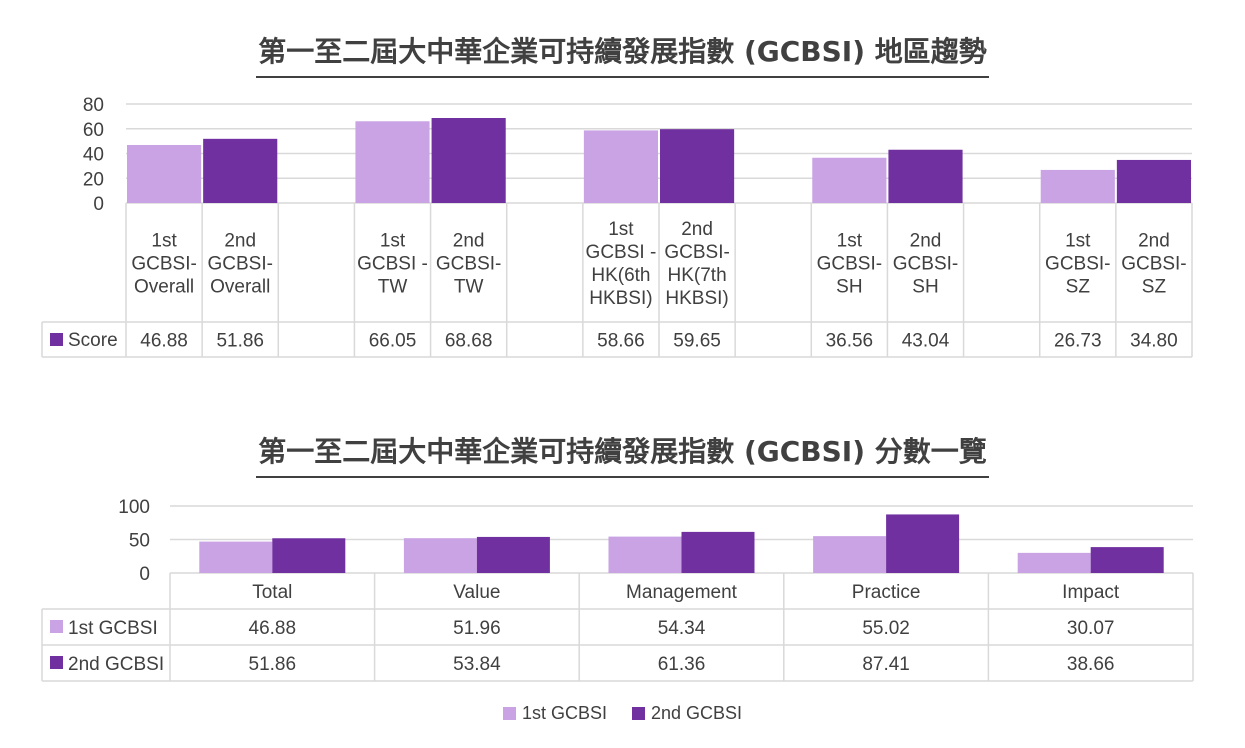  Describe the element at coordinates (1091, 628) in the screenshot. I see `chart2-data-label: 30.07` at that location.